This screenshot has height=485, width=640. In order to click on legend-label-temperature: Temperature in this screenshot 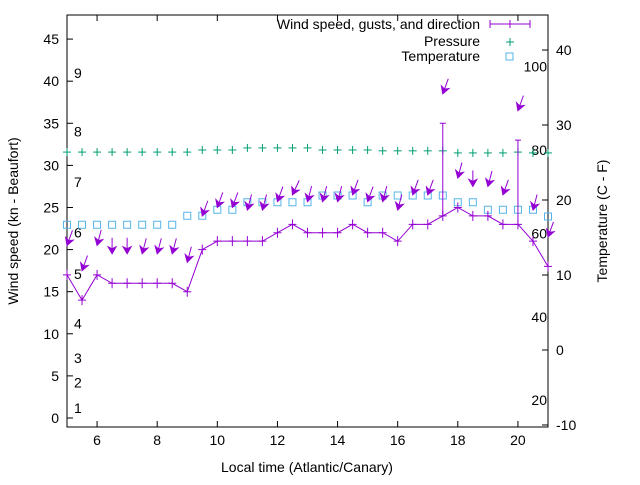, I will do `click(440, 56)`.